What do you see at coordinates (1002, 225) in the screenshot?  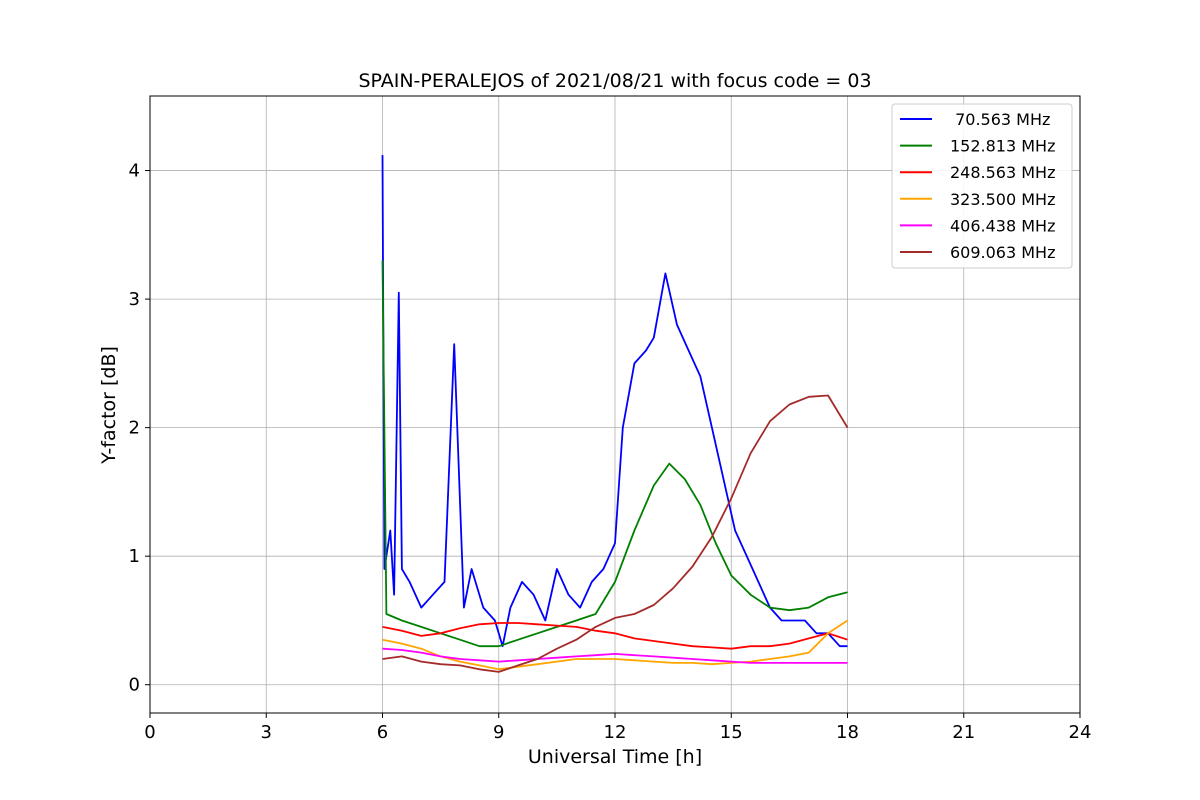 I see `legend-label-4: 406.438 MHz` at bounding box center [1002, 225].